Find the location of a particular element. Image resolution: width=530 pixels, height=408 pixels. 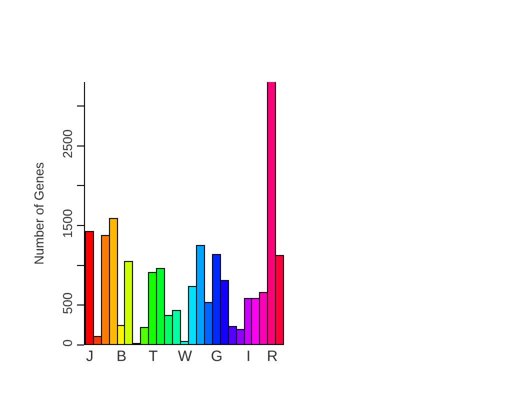

x-tick-label: T is located at coordinates (153, 356).